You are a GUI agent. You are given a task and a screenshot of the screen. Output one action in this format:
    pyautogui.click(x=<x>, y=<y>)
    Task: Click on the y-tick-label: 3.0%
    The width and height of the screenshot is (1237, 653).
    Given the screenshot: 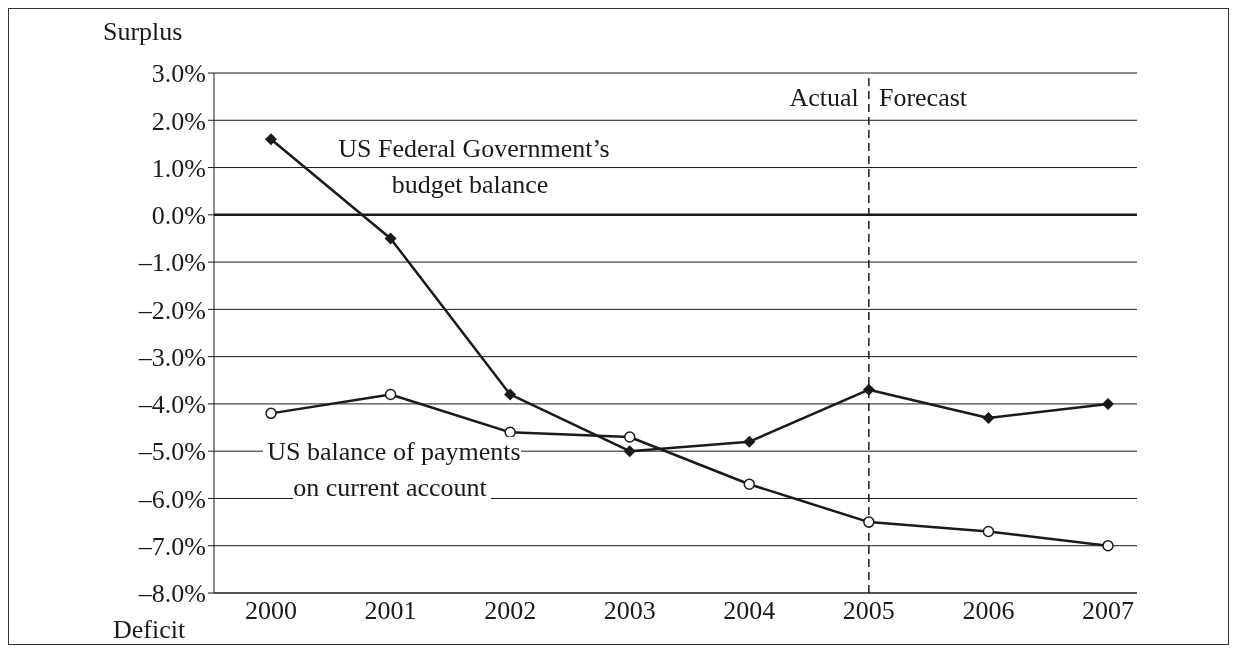 What is the action you would take?
    pyautogui.click(x=178, y=74)
    